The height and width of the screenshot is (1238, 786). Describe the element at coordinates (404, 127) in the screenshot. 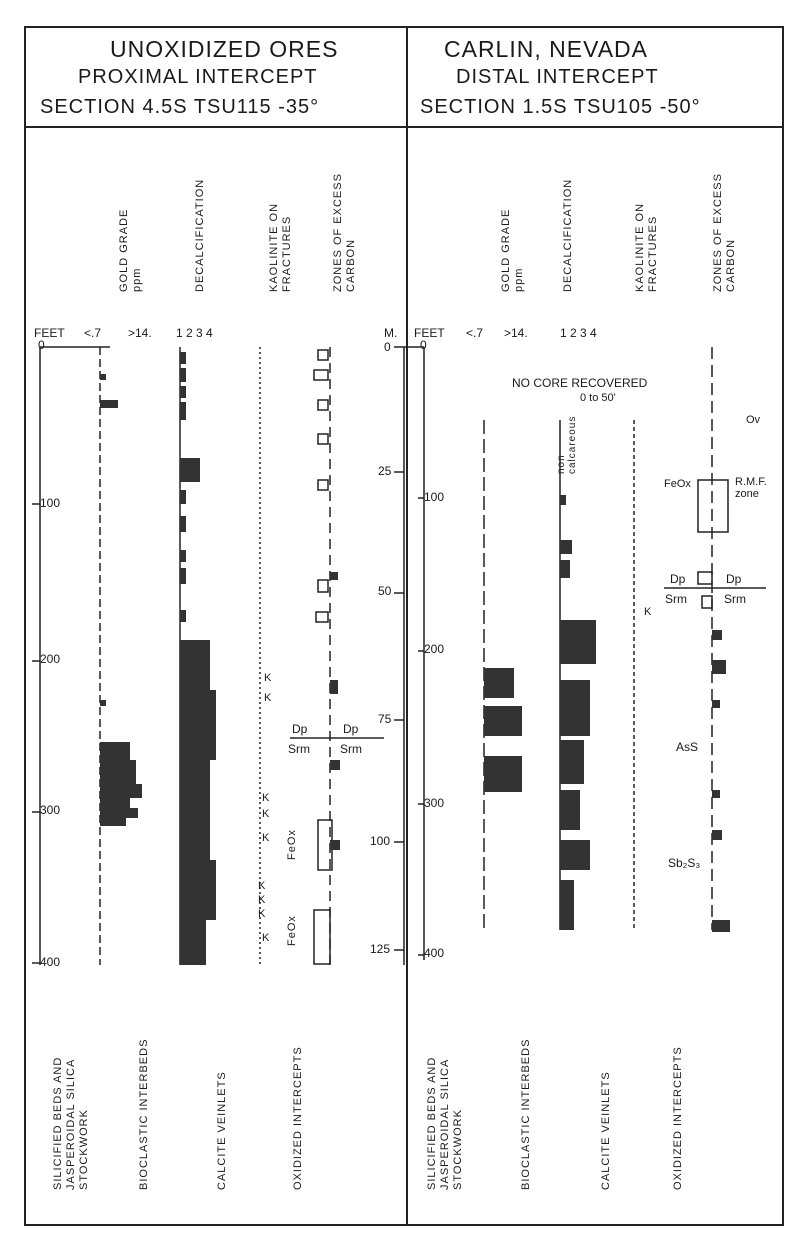

I see `header-divider` at that location.